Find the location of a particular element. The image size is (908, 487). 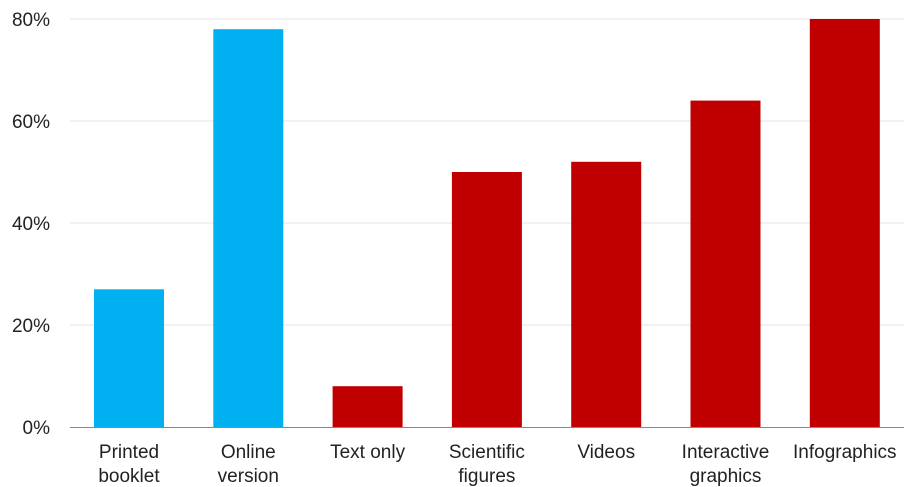

y-axis-tick-labels: 0% 20% 40% 60% 80% is located at coordinates (31, 224).